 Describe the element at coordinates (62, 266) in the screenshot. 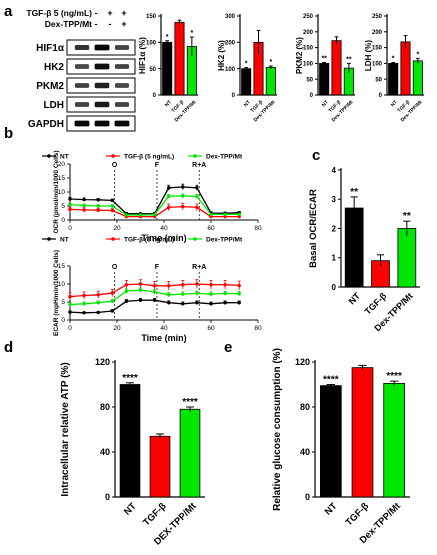

I see `y-tick-label: 15` at that location.